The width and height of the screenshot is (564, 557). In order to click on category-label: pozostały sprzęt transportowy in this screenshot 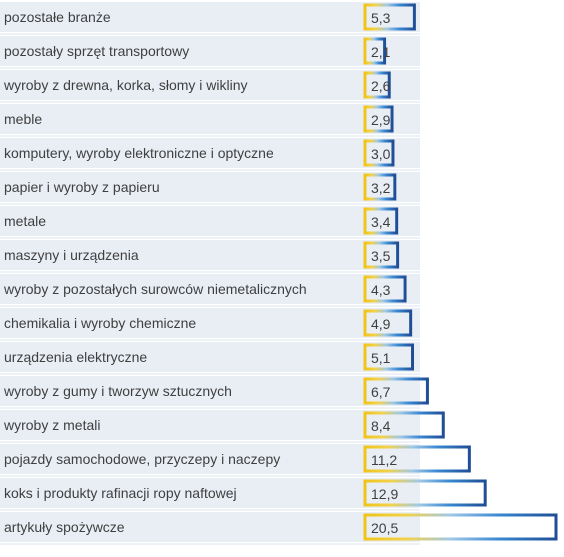, I will do `click(96, 51)`.